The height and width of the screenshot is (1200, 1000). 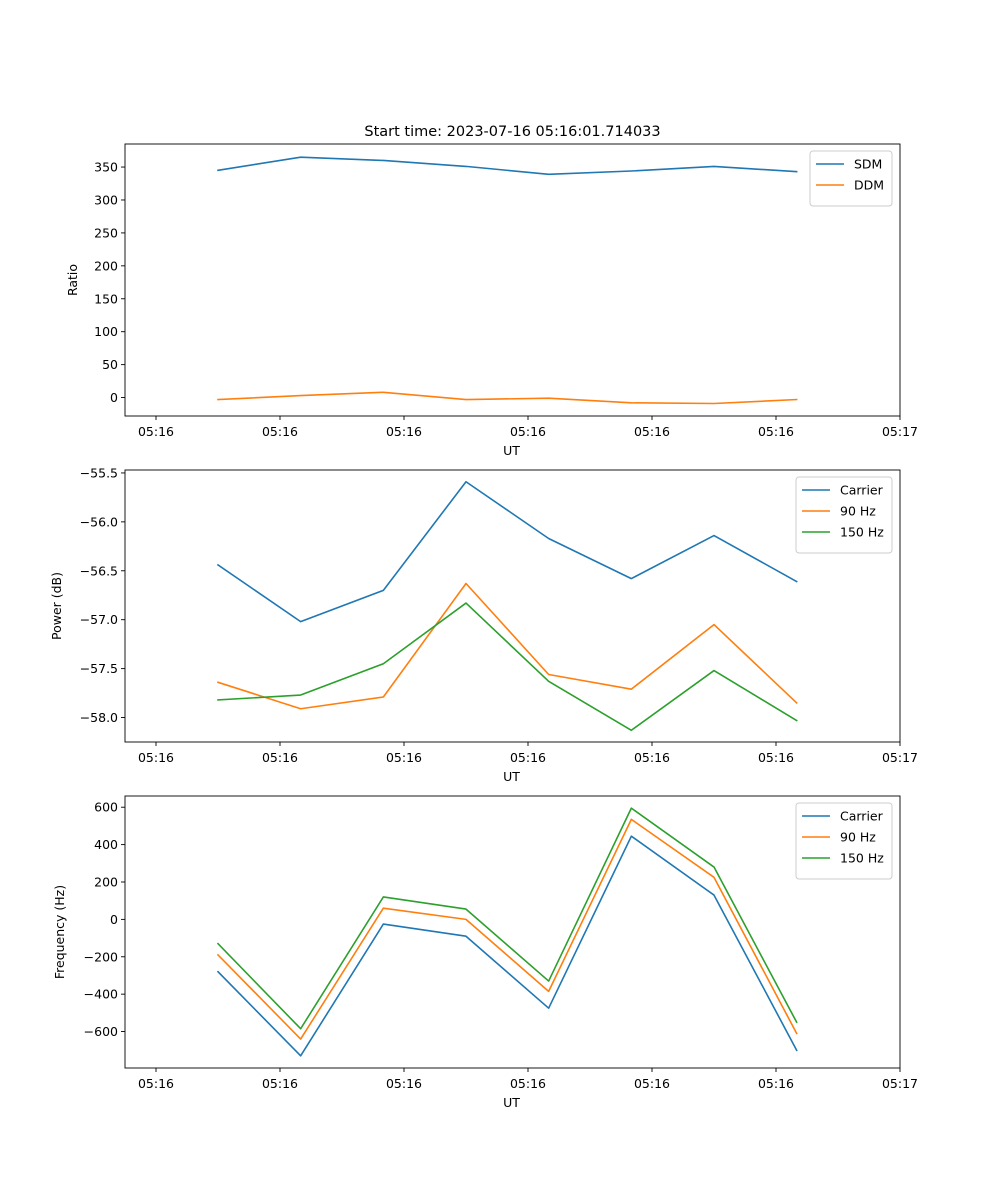 I want to click on y-tick-label: −200, so click(x=101, y=956).